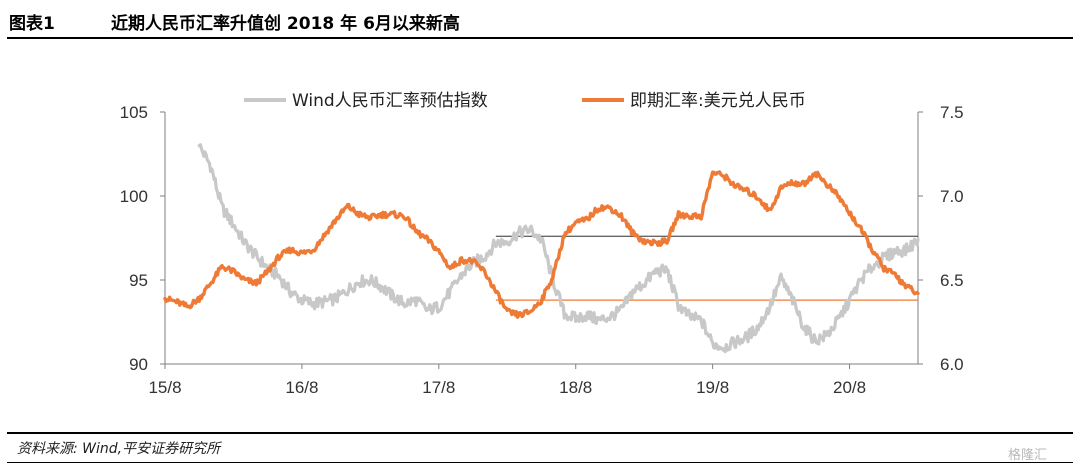  What do you see at coordinates (718, 101) in the screenshot?
I see `legend-label: 即期汇率:美元兑人民币` at bounding box center [718, 101].